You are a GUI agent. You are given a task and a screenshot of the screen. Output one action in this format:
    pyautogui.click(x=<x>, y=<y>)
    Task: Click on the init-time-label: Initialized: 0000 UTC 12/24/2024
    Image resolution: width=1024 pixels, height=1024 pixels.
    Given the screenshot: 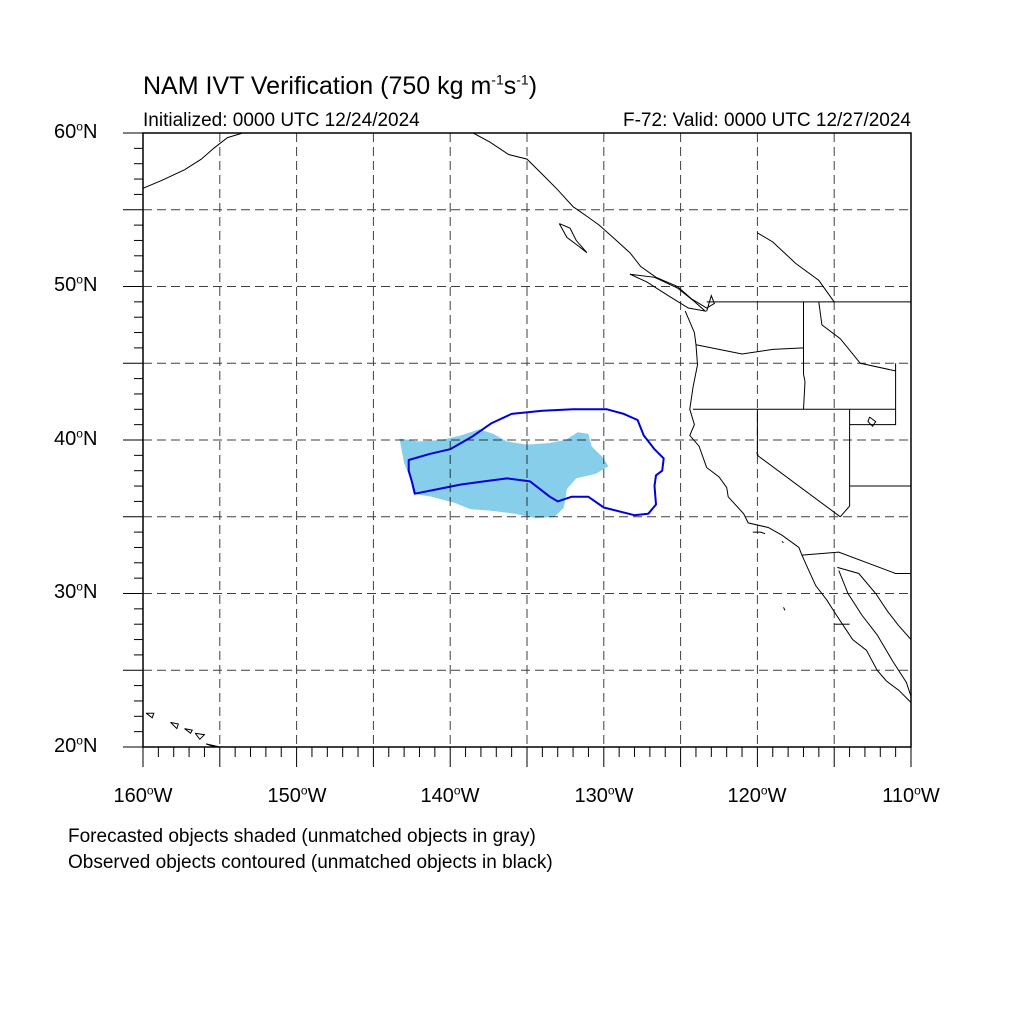 What is the action you would take?
    pyautogui.click(x=281, y=120)
    